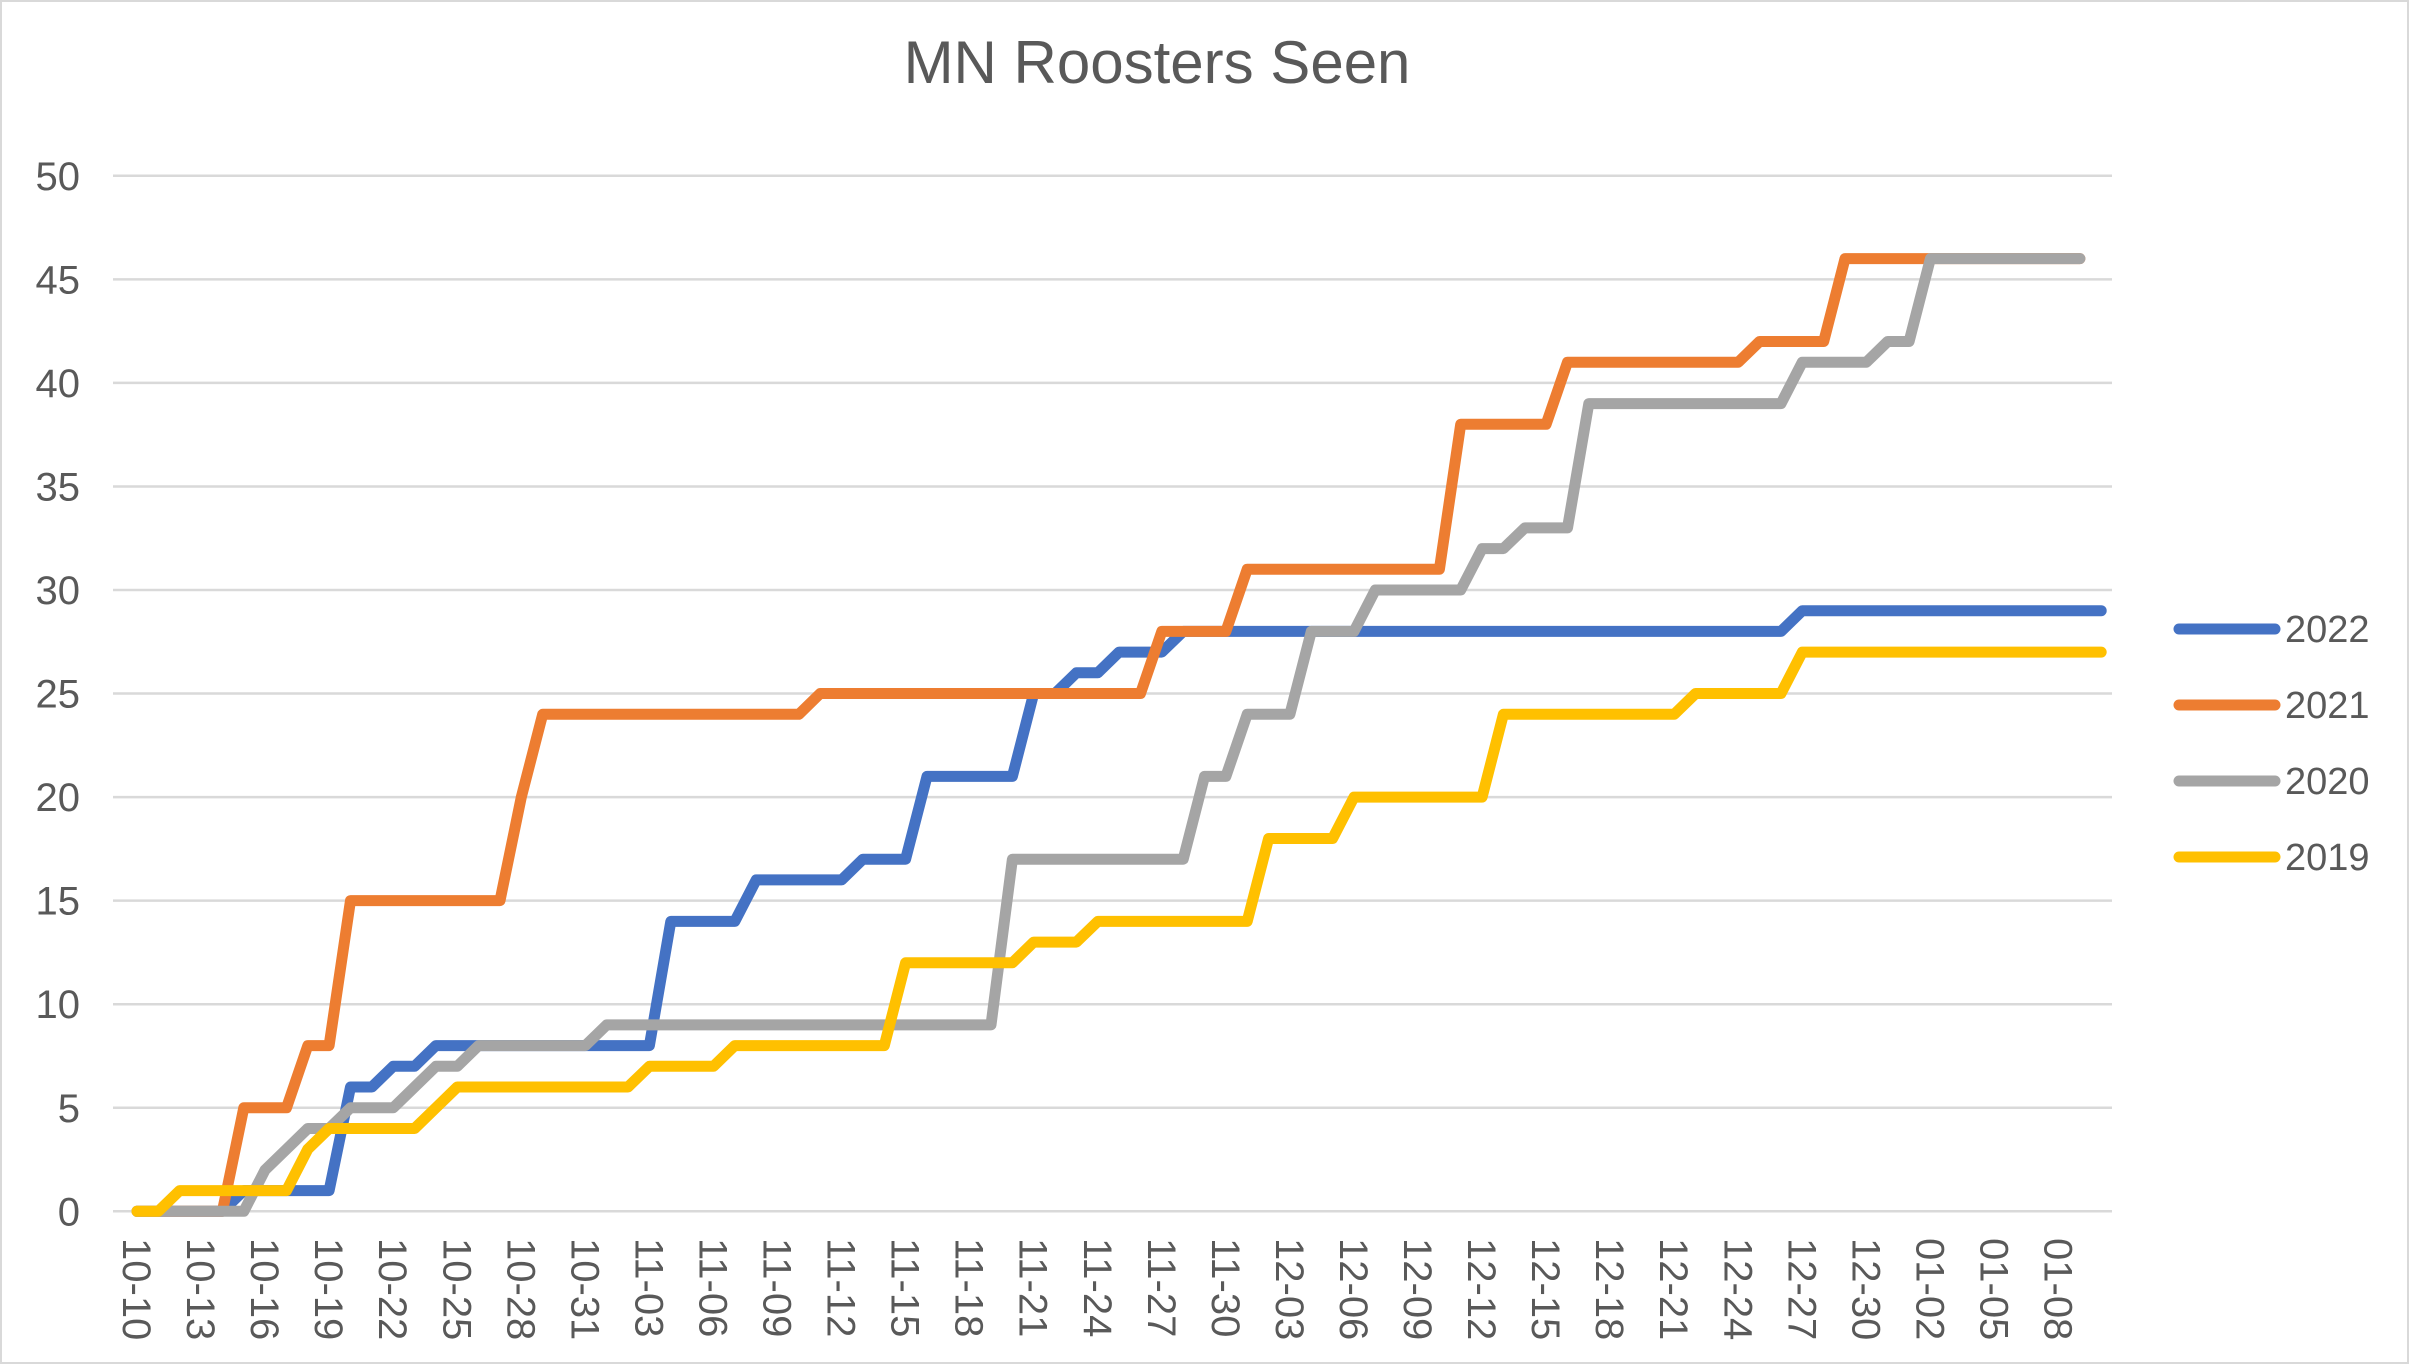 The image size is (2409, 1364). What do you see at coordinates (69, 1212) in the screenshot?
I see `y-tick-label: 0` at bounding box center [69, 1212].